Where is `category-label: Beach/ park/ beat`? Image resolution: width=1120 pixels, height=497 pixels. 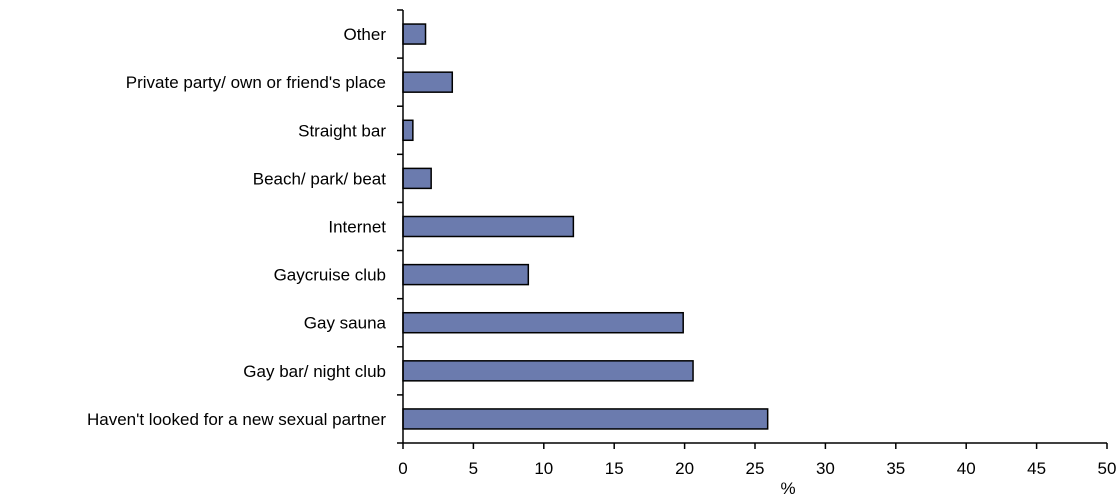 category-label: Beach/ park/ beat is located at coordinates (320, 178).